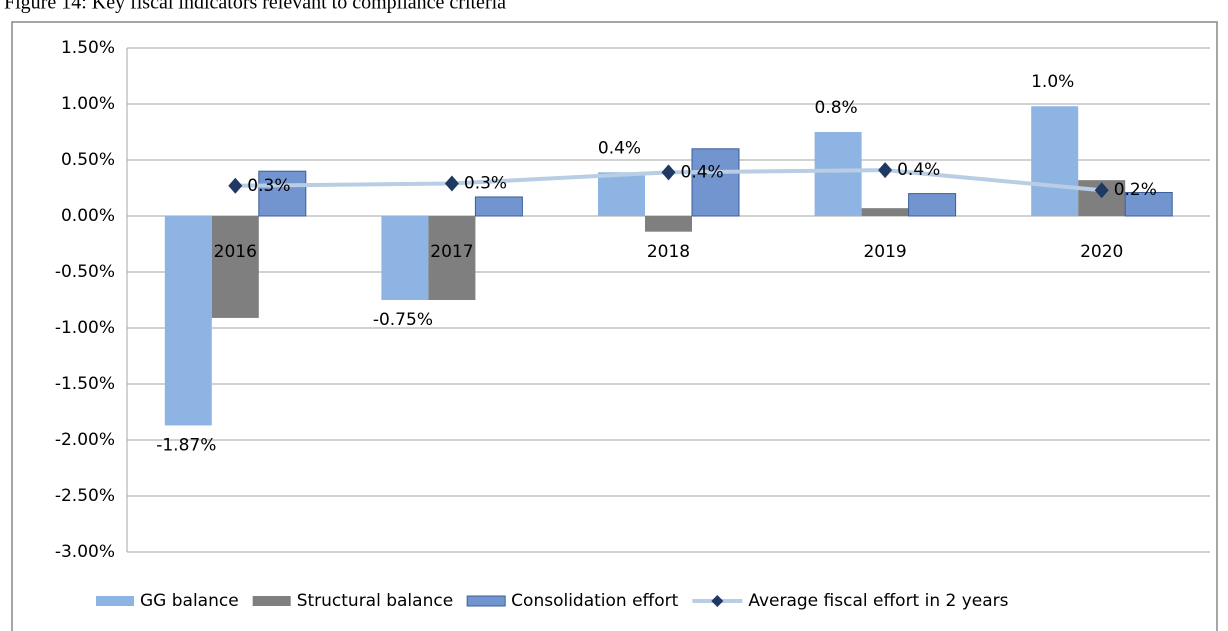 This screenshot has height=631, width=1228. I want to click on data-label: 0.8%, so click(835, 108).